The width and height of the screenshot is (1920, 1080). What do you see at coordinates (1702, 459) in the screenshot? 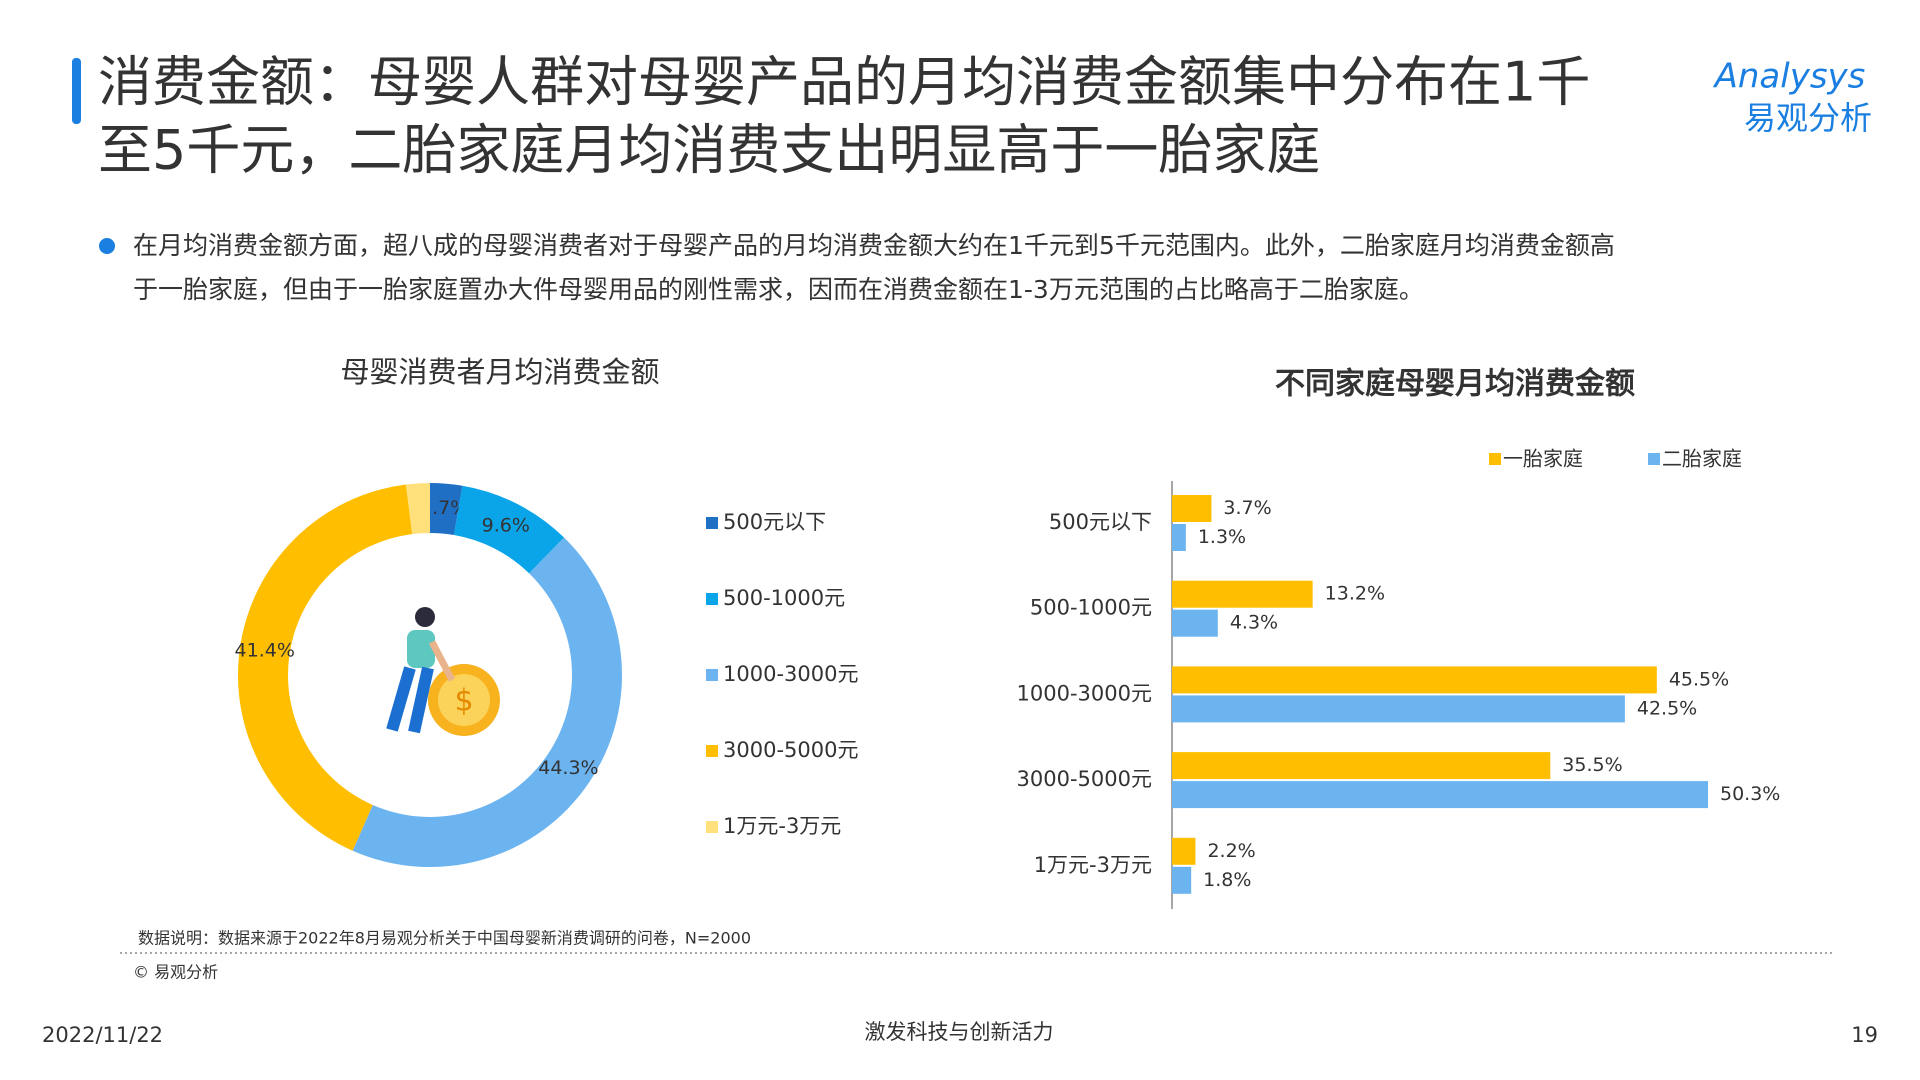
I see `legend-label: 二胎家庭` at bounding box center [1702, 459].